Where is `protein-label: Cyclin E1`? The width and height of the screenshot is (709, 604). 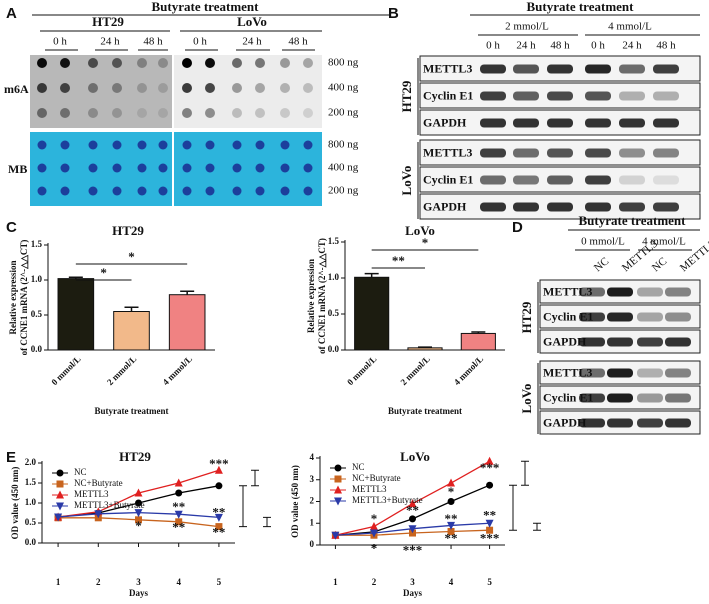
protein-label: Cyclin E1 is located at coordinates (448, 95).